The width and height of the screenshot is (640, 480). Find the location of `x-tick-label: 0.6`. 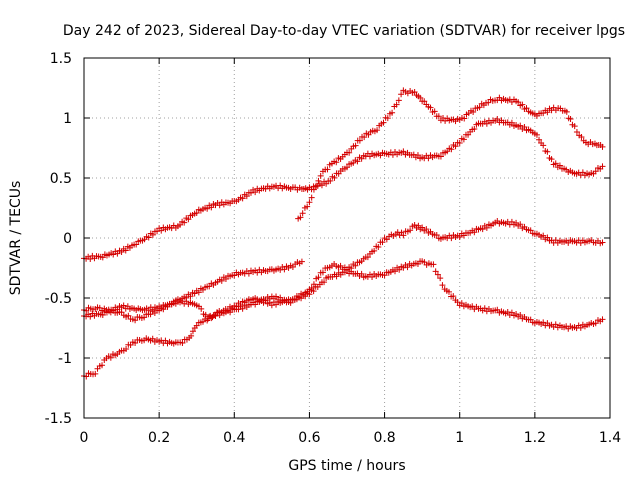

x-tick-label: 0.6 is located at coordinates (309, 438).